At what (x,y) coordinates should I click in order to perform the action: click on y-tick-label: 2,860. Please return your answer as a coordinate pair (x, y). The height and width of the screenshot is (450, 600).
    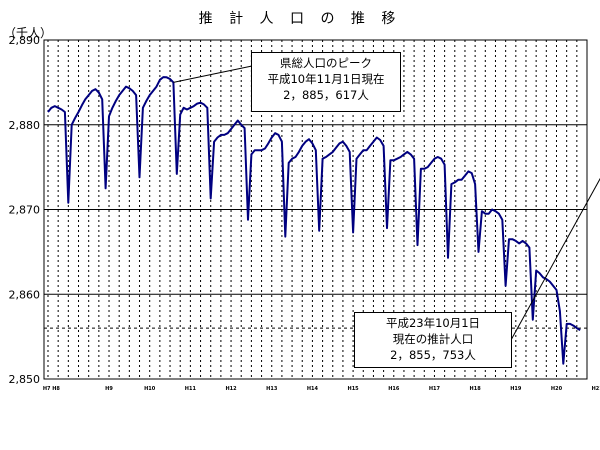
    Looking at the image, I should click on (25, 294).